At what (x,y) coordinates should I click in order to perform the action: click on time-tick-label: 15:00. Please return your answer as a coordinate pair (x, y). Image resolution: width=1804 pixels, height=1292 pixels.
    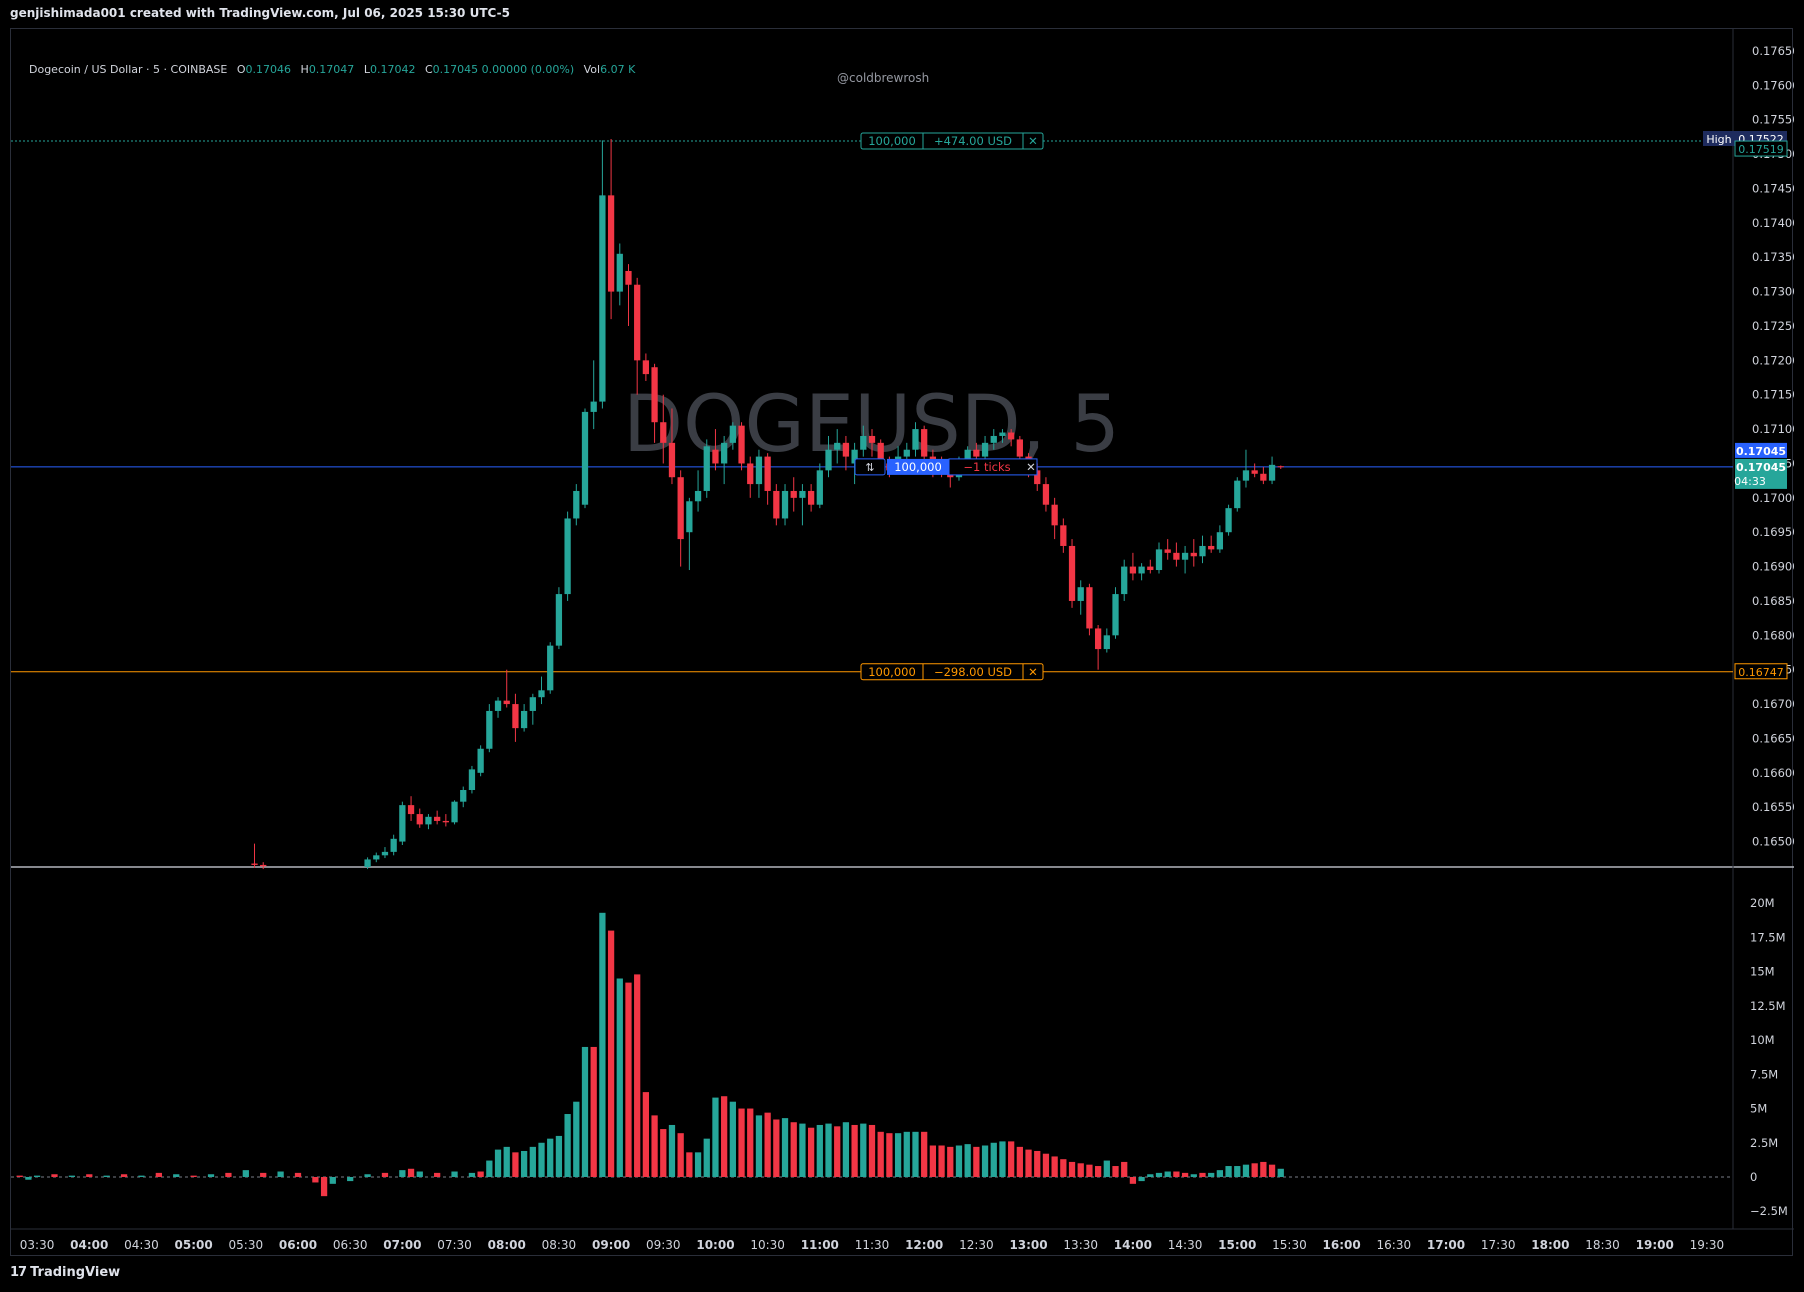
    Looking at the image, I should click on (1237, 1245).